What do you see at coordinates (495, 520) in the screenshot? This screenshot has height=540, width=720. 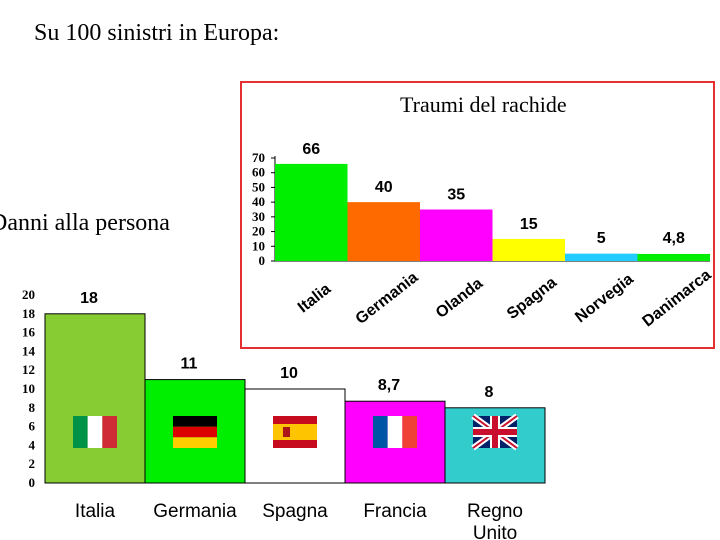 I see `category-label: Regno Unito` at bounding box center [495, 520].